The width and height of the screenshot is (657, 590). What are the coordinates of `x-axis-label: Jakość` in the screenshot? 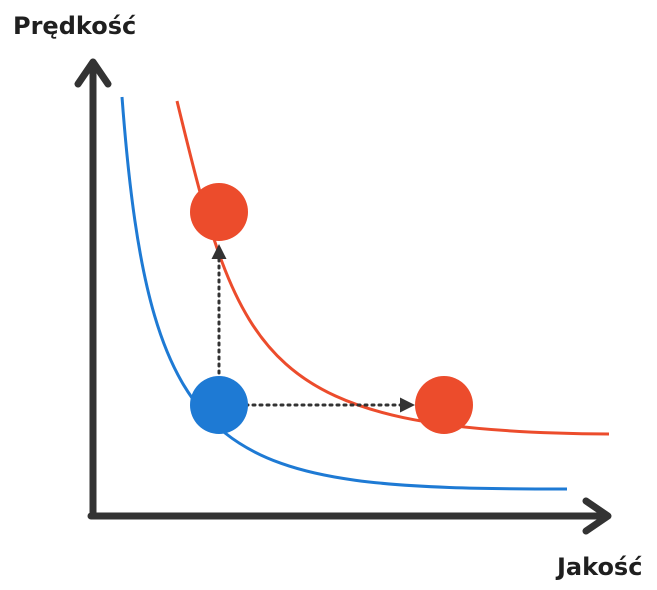 It's located at (600, 567).